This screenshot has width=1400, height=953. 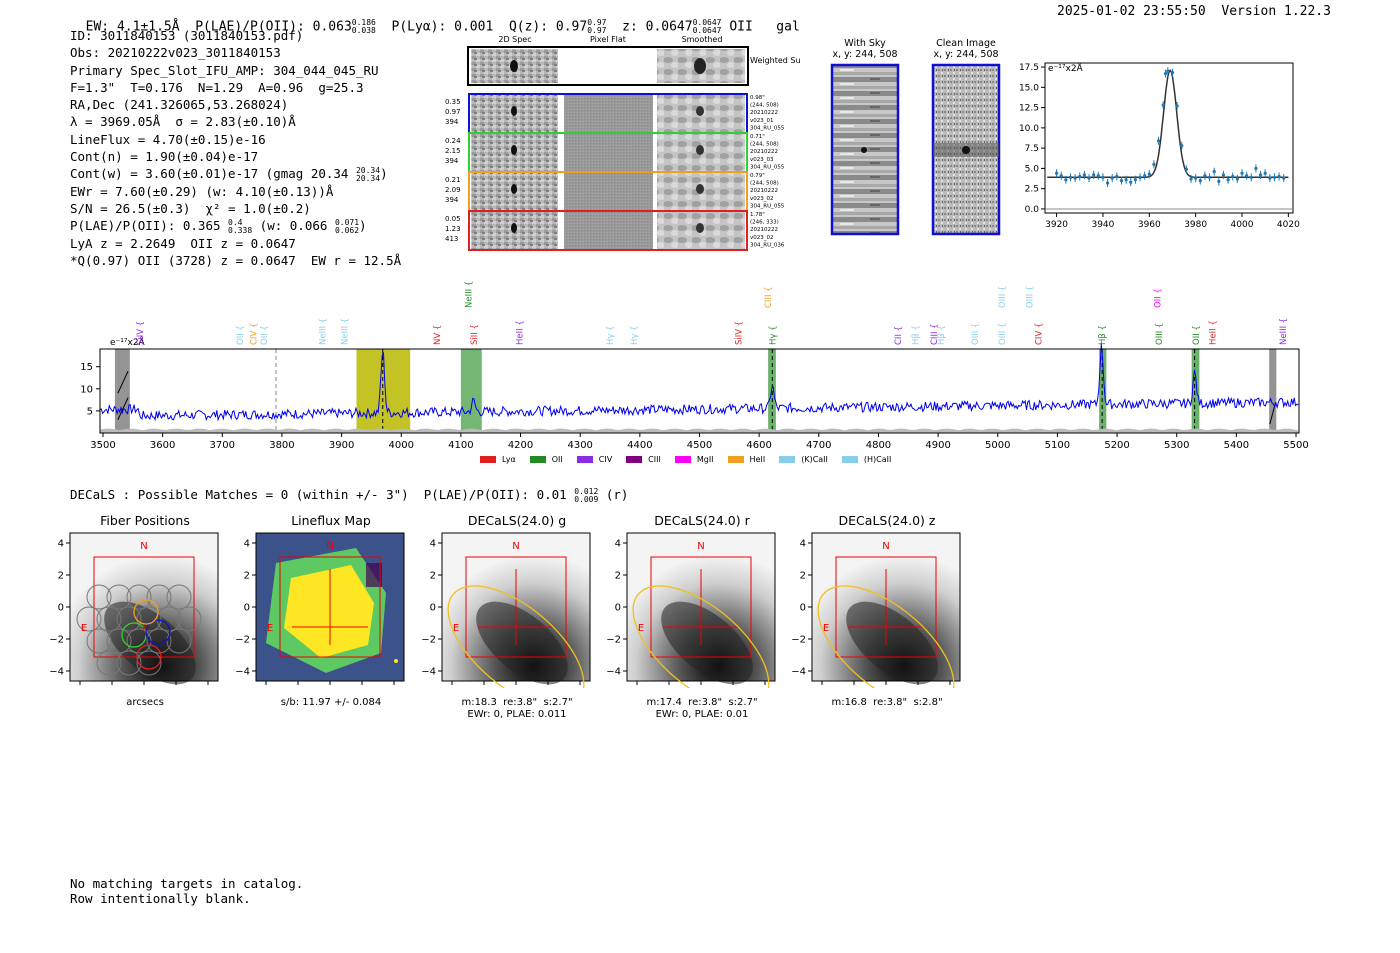 What do you see at coordinates (320, 608) in the screenshot?
I see `decals-panel-1: NE−4−4−2−2002244` at bounding box center [320, 608].